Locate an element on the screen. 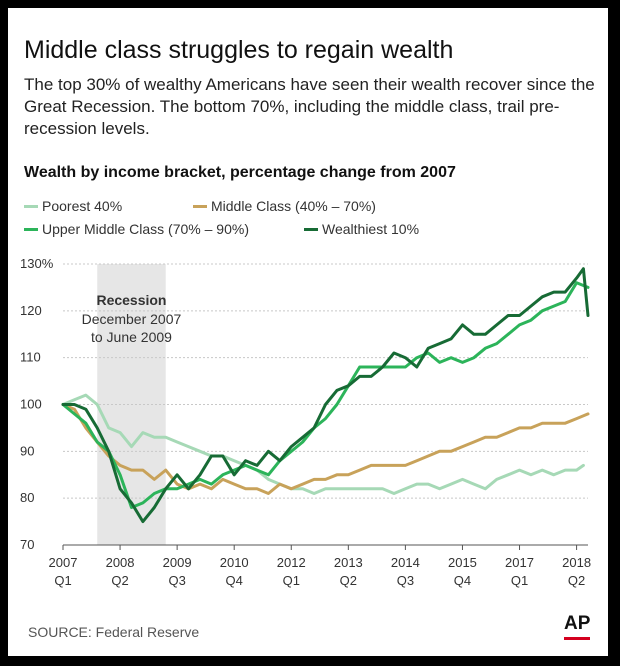 This screenshot has height=666, width=620. x-tick-label-year: 2012 is located at coordinates (291, 562).